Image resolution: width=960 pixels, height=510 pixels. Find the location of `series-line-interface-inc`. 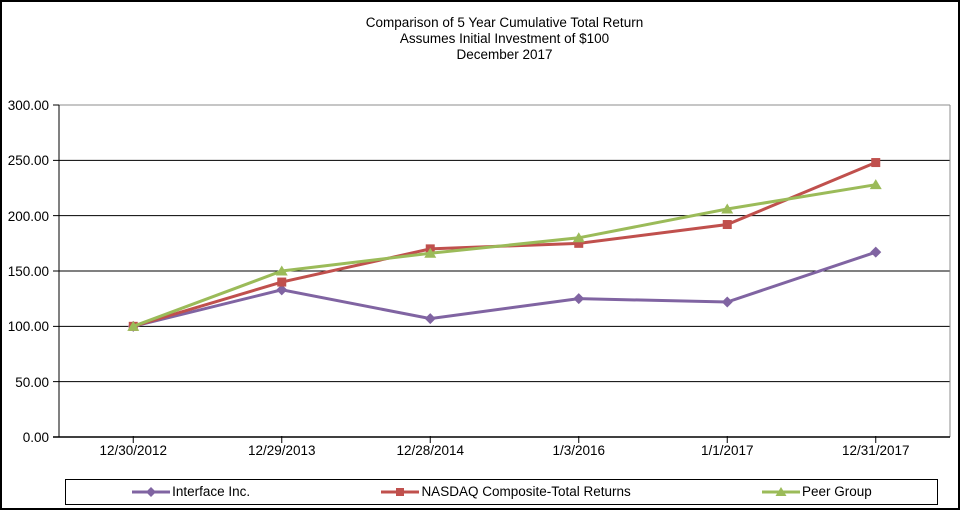

series-line-interface-inc is located at coordinates (504, 289).